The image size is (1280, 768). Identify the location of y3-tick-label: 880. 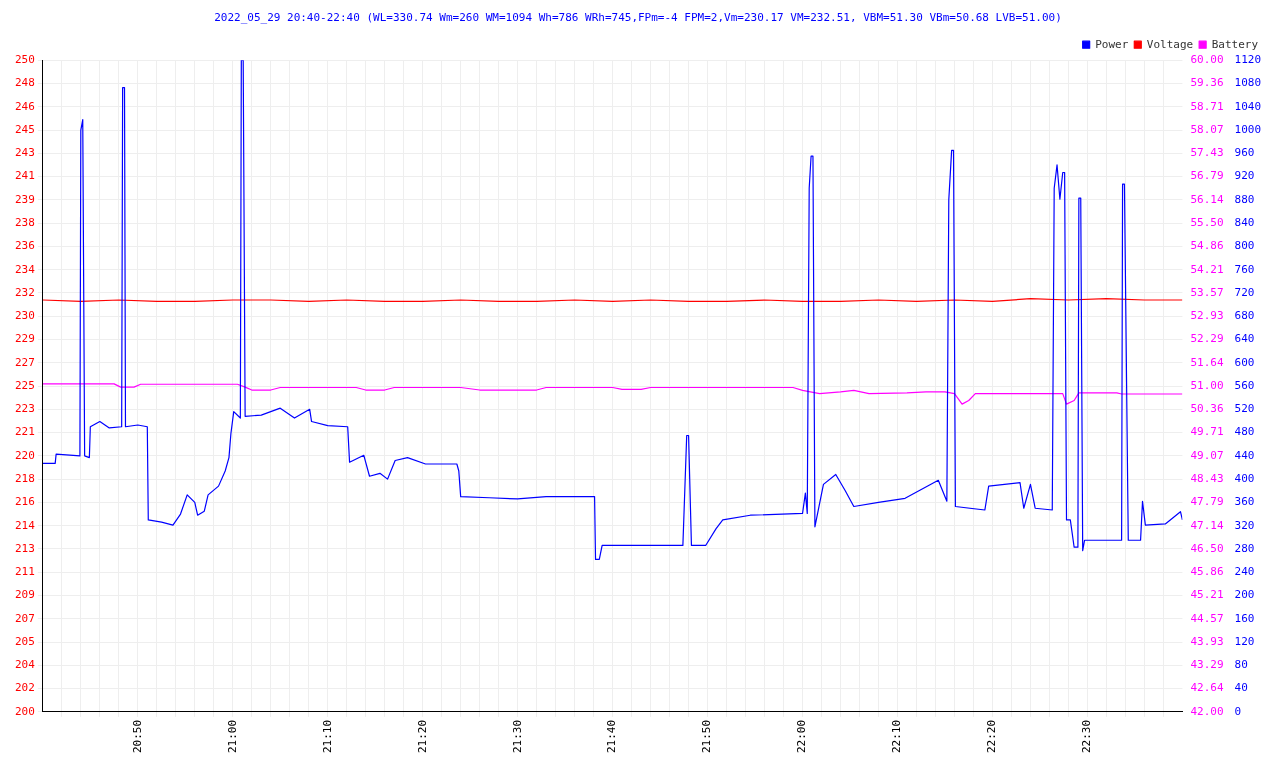
(1244, 199).